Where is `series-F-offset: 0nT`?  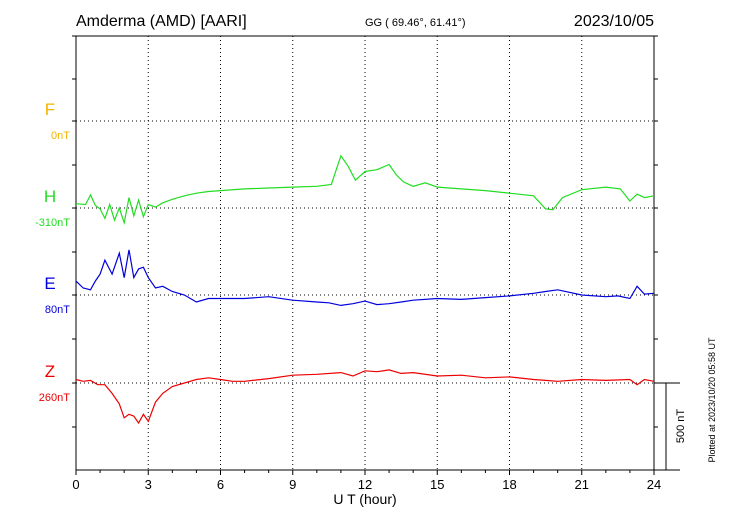 series-F-offset: 0nT is located at coordinates (60, 136).